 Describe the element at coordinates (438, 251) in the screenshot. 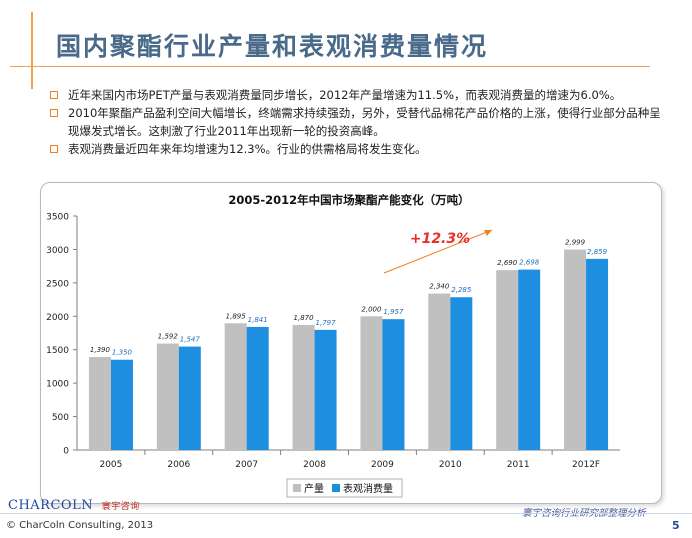

I see `growth-arrow-line` at that location.